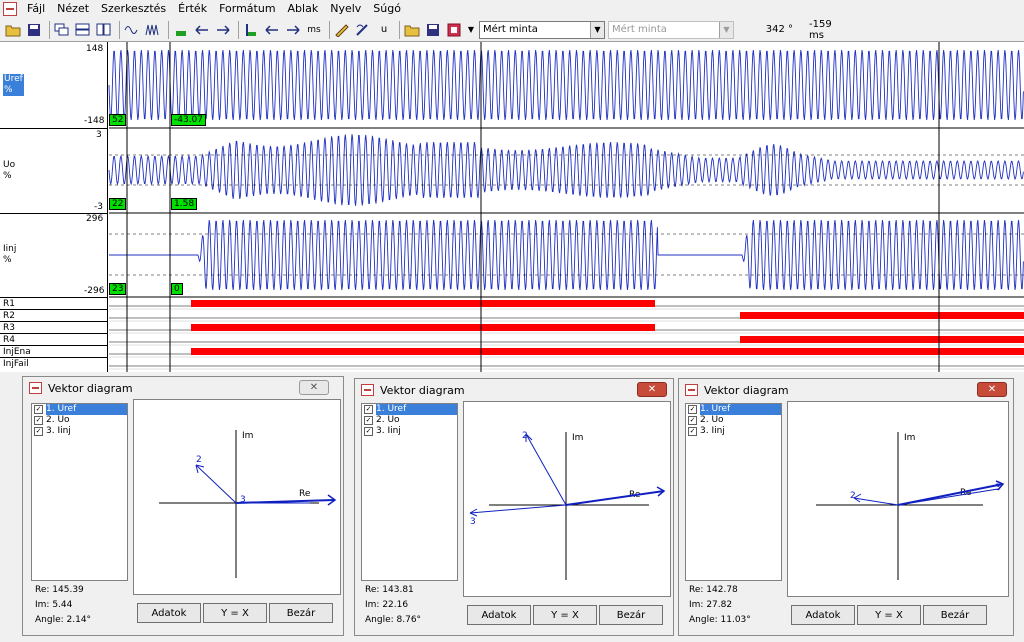 This screenshot has height=642, width=1024. Describe the element at coordinates (342, 30) in the screenshot. I see `pencil-icon` at that location.